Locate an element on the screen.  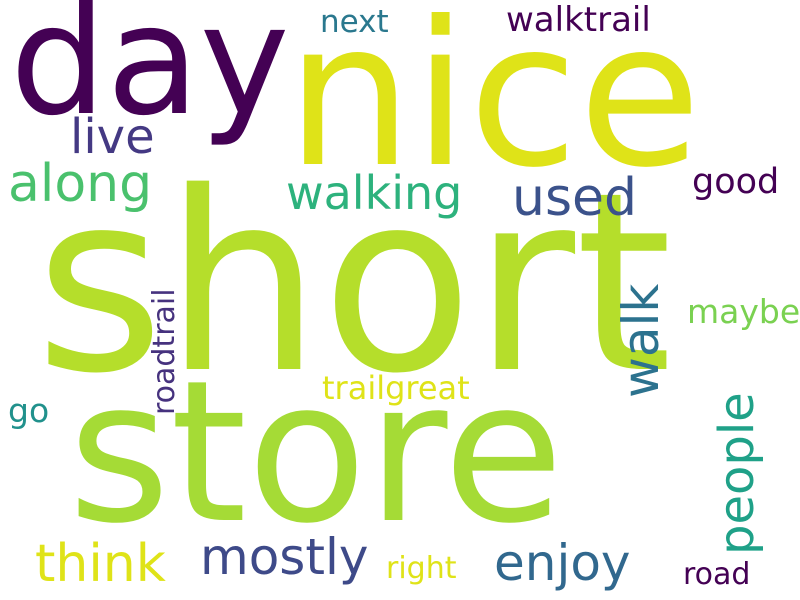
word-maybe: maybe is located at coordinates (743, 311).